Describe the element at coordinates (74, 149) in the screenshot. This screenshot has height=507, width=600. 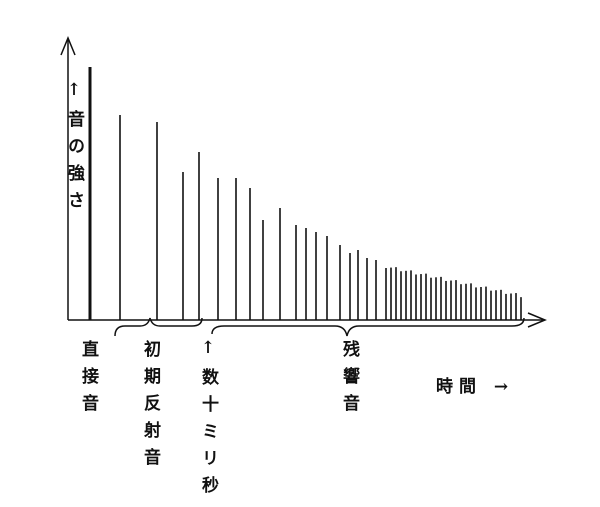
I see `y-axis-label: ↑音の強さ` at that location.